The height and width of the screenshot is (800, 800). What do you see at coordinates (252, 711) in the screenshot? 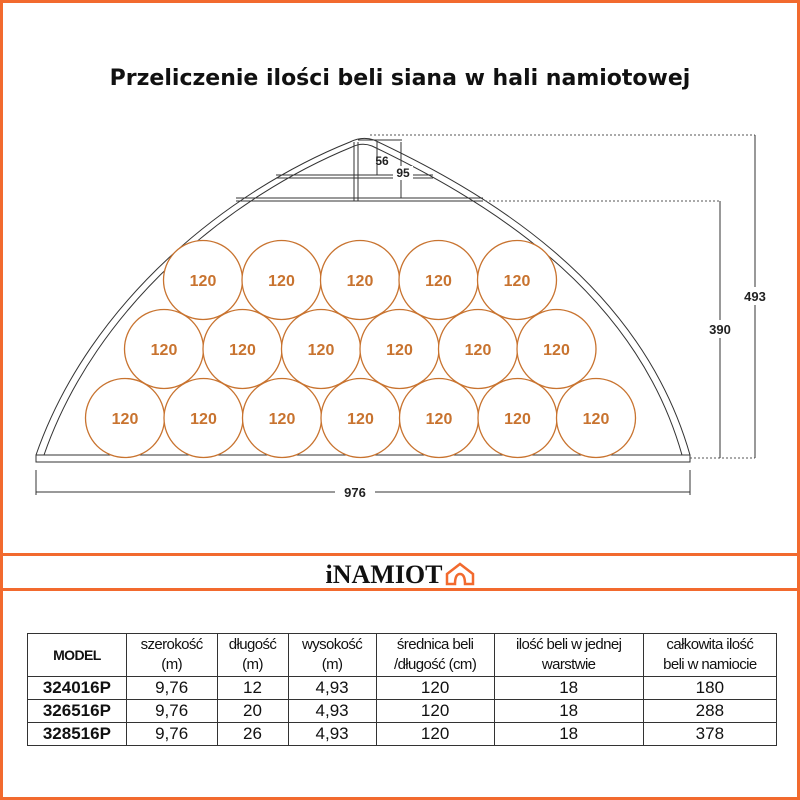
I see `table-cell: 20` at bounding box center [252, 711].